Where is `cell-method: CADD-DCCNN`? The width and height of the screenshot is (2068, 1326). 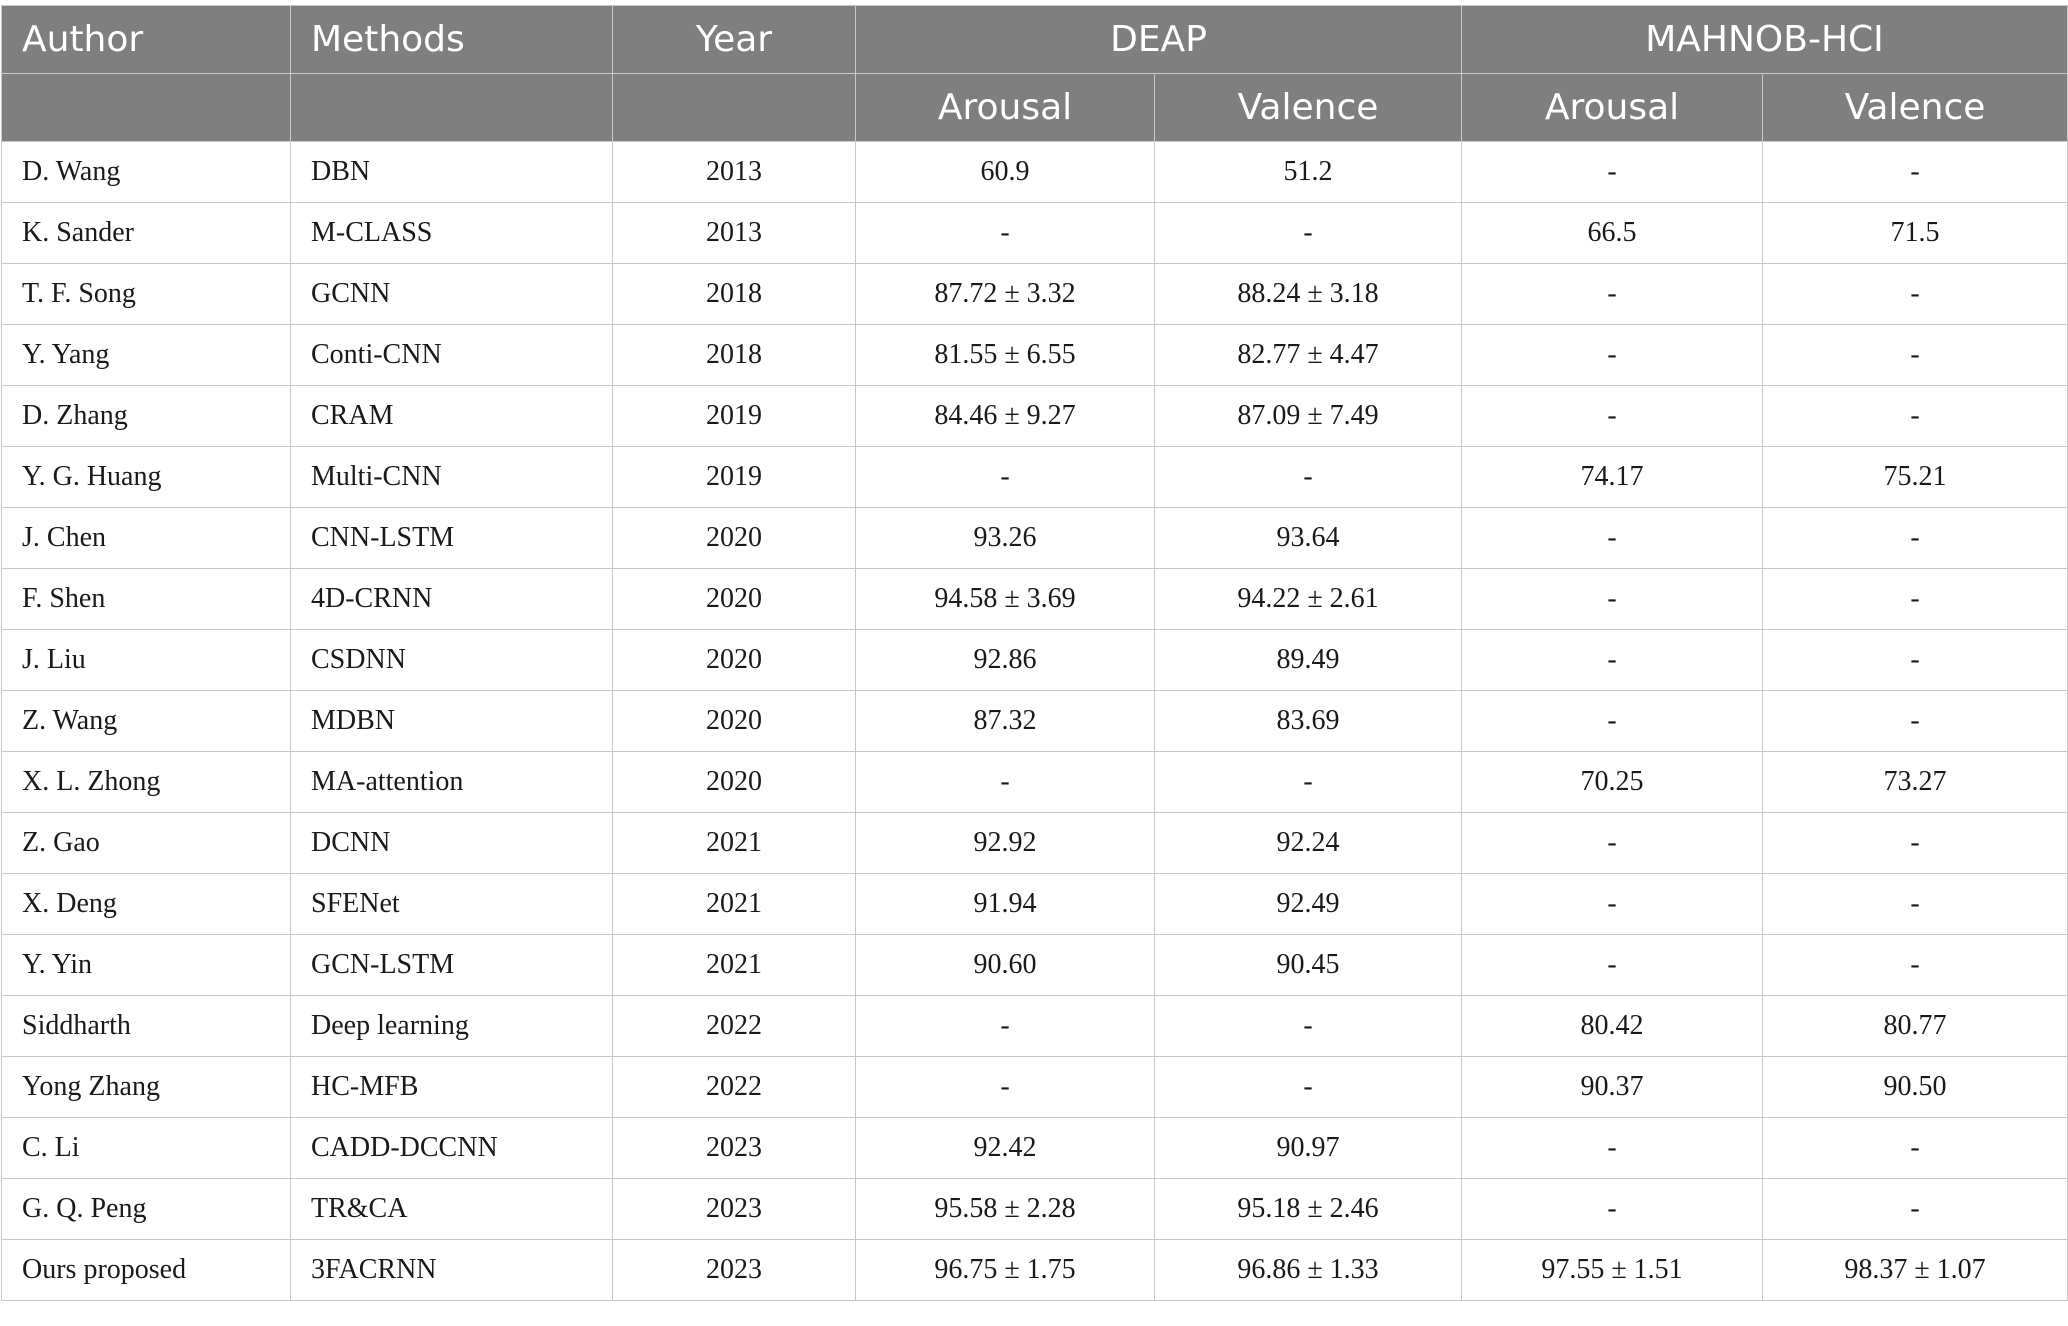 cell-method: CADD-DCCNN is located at coordinates (451, 1148).